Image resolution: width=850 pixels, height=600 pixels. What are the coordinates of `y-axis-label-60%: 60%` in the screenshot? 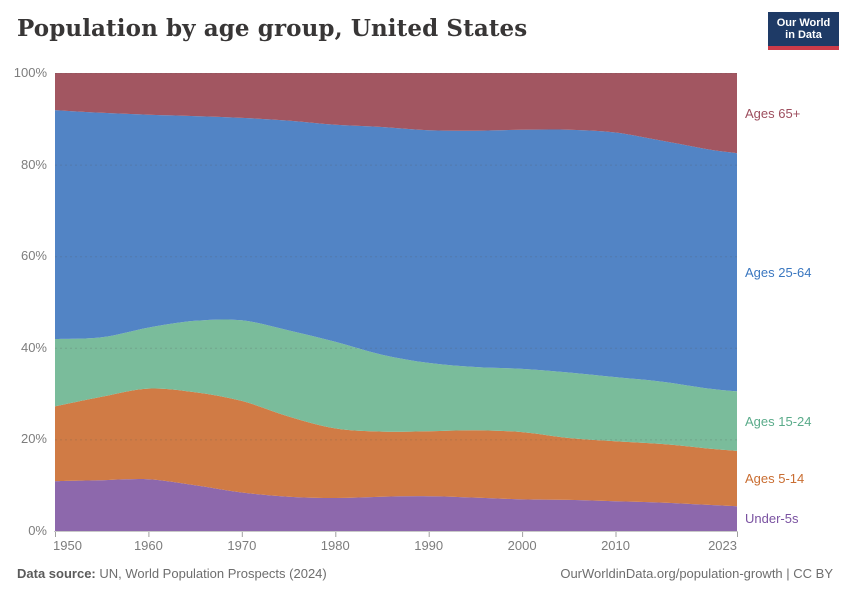 It's located at (33, 256).